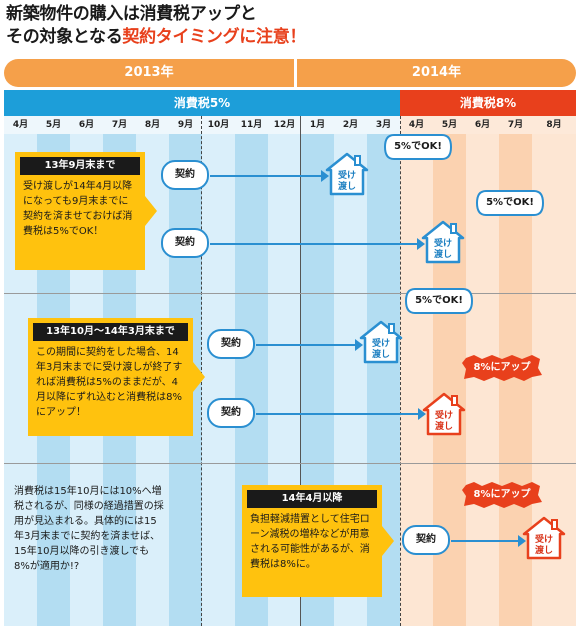 The height and width of the screenshot is (627, 579). Describe the element at coordinates (185, 243) in the screenshot. I see `contract-badge-1b: 契約` at that location.